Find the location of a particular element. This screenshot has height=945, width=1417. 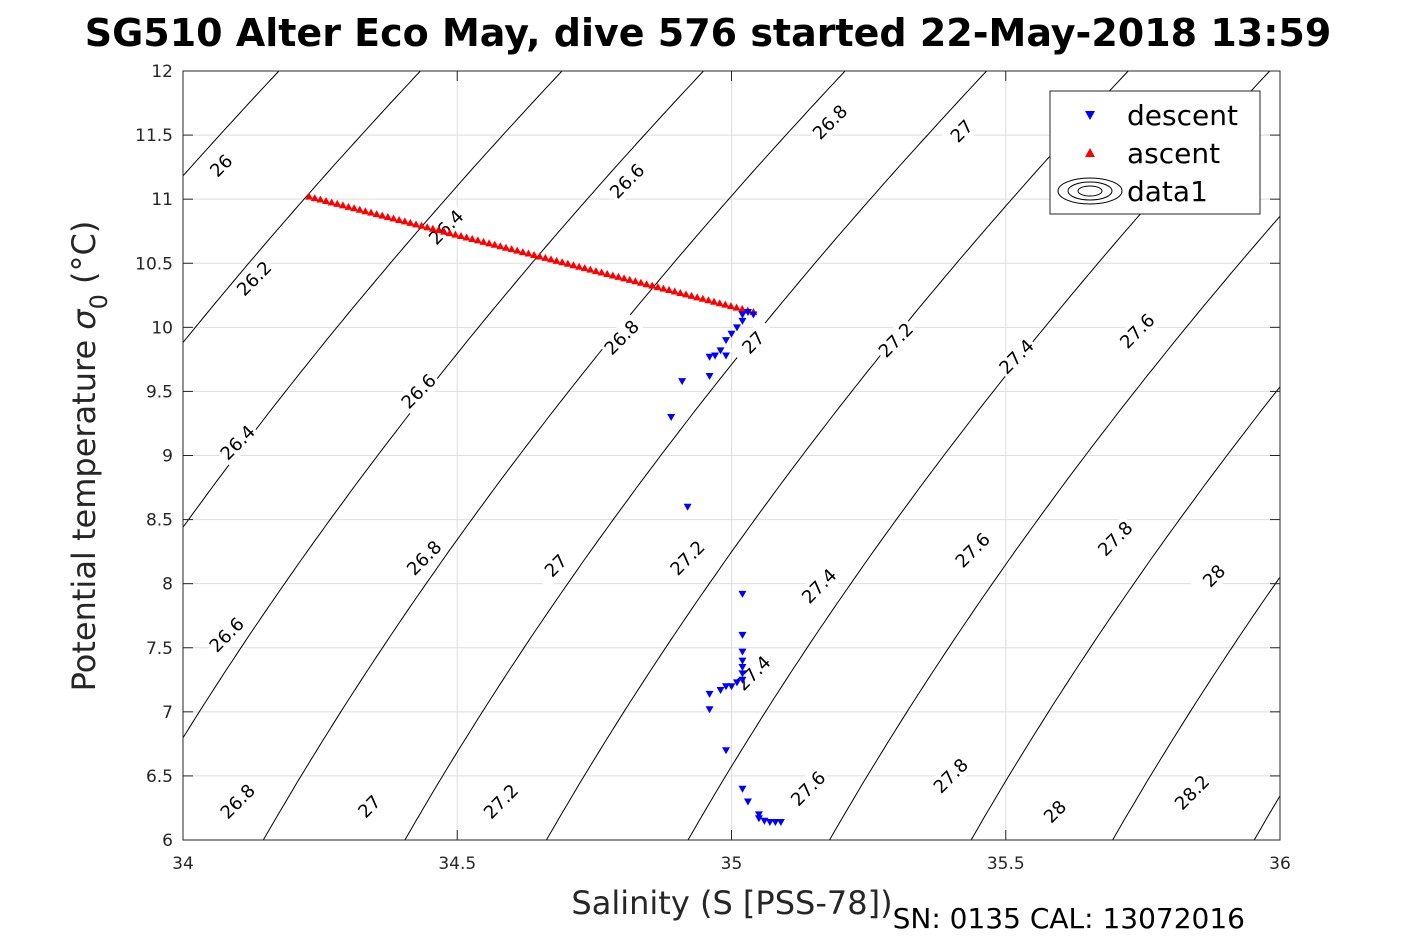

x-axis-label: Salinity (S [PSS-78]) is located at coordinates (731, 903).